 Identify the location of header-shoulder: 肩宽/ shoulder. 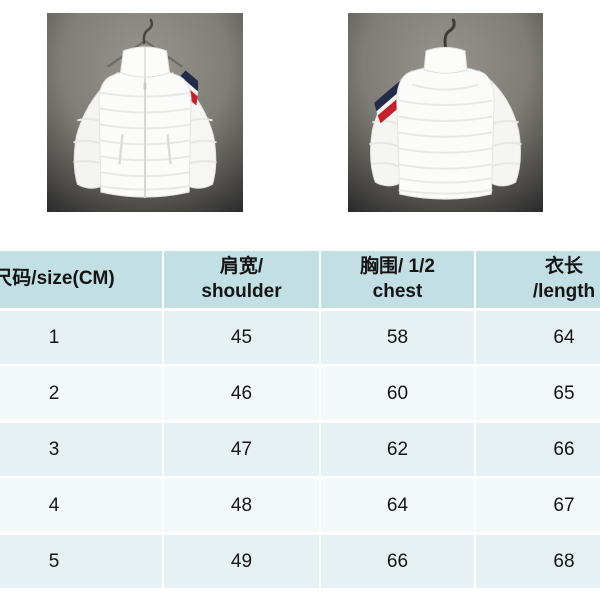
(241, 279).